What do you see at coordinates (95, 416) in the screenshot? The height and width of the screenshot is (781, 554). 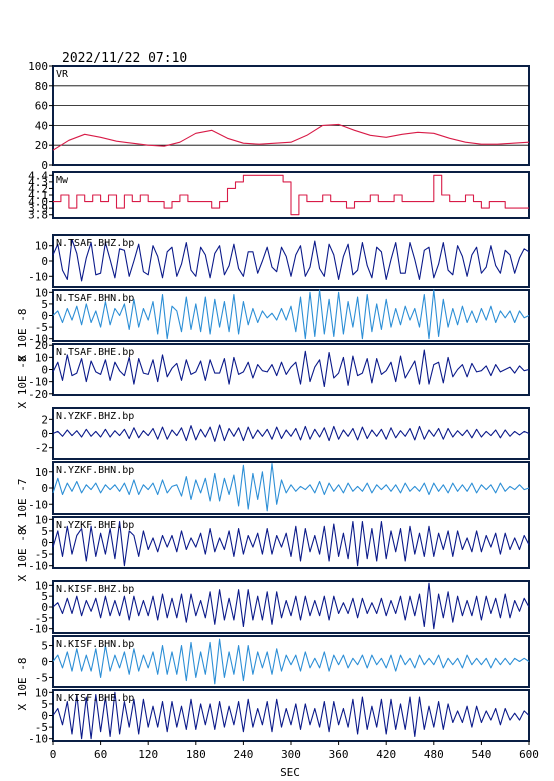 I see `panel-label-yzkf_bhz: N.YZKF.BHZ.bp` at bounding box center [95, 416].